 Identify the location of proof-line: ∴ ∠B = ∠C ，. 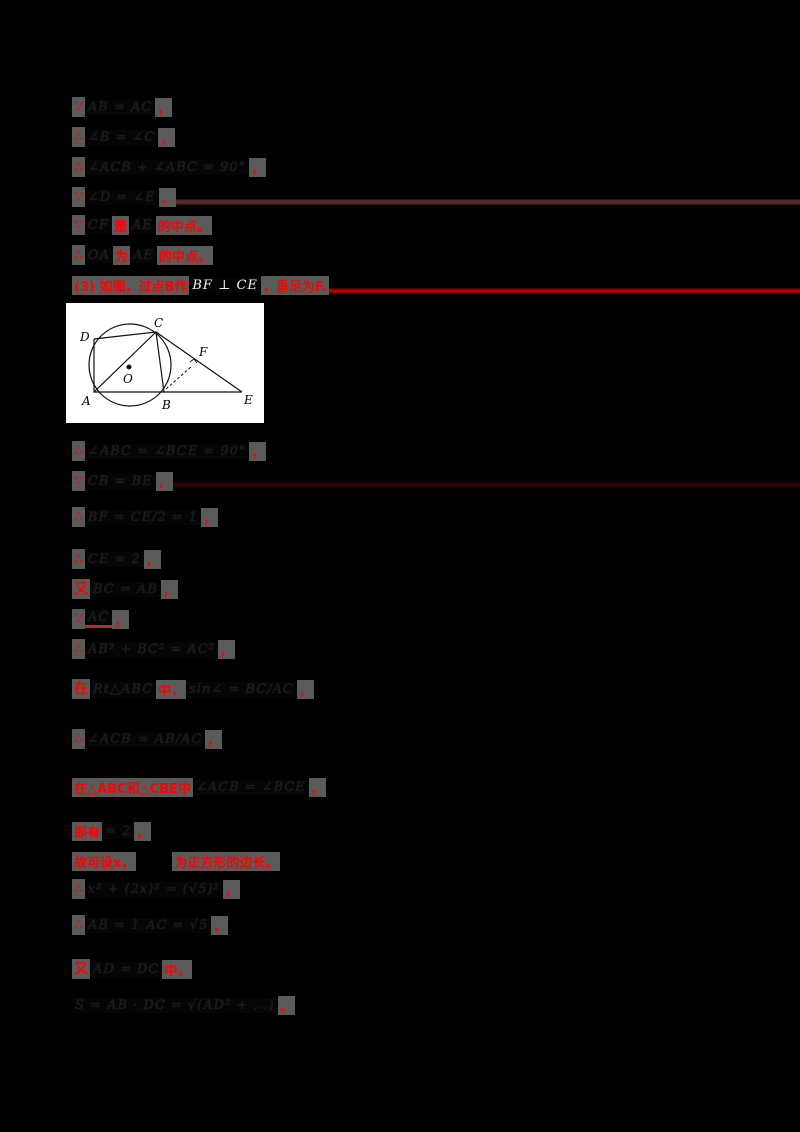
(124, 137).